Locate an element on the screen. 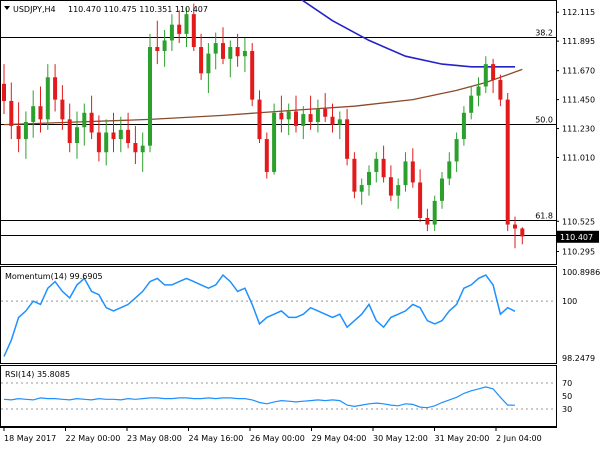 This screenshot has width=600, height=450. momentum-tick-label: 98.2479 is located at coordinates (578, 358).